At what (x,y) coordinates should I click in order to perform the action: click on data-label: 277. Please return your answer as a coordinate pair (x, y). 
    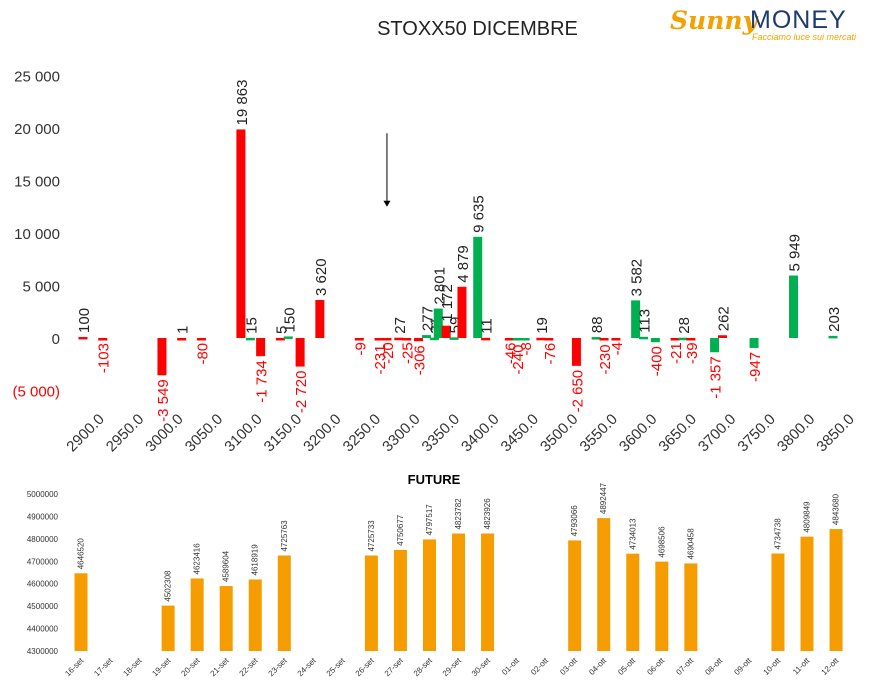
    Looking at the image, I should click on (427, 318).